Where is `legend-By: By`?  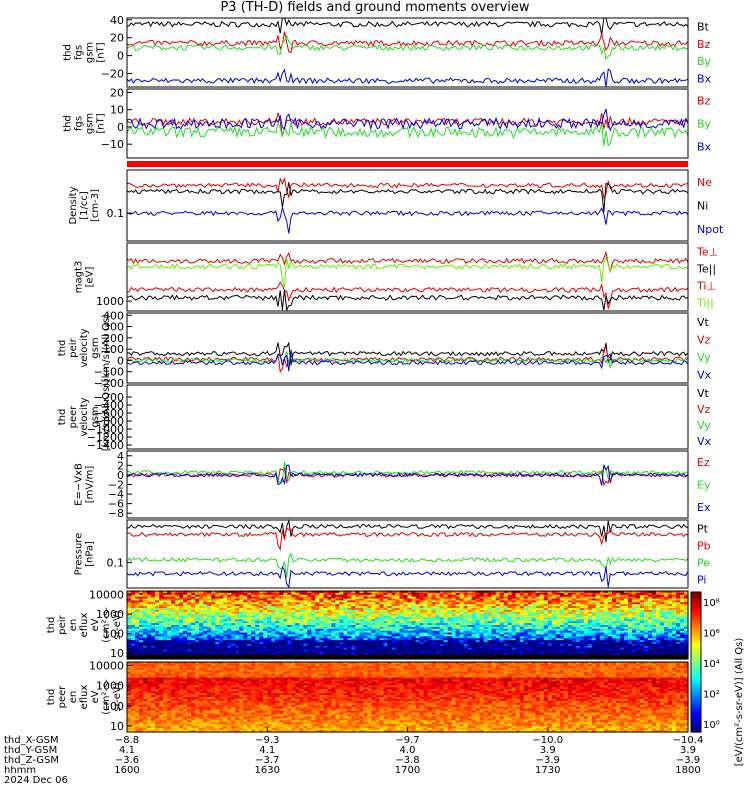
legend-By: By is located at coordinates (704, 124).